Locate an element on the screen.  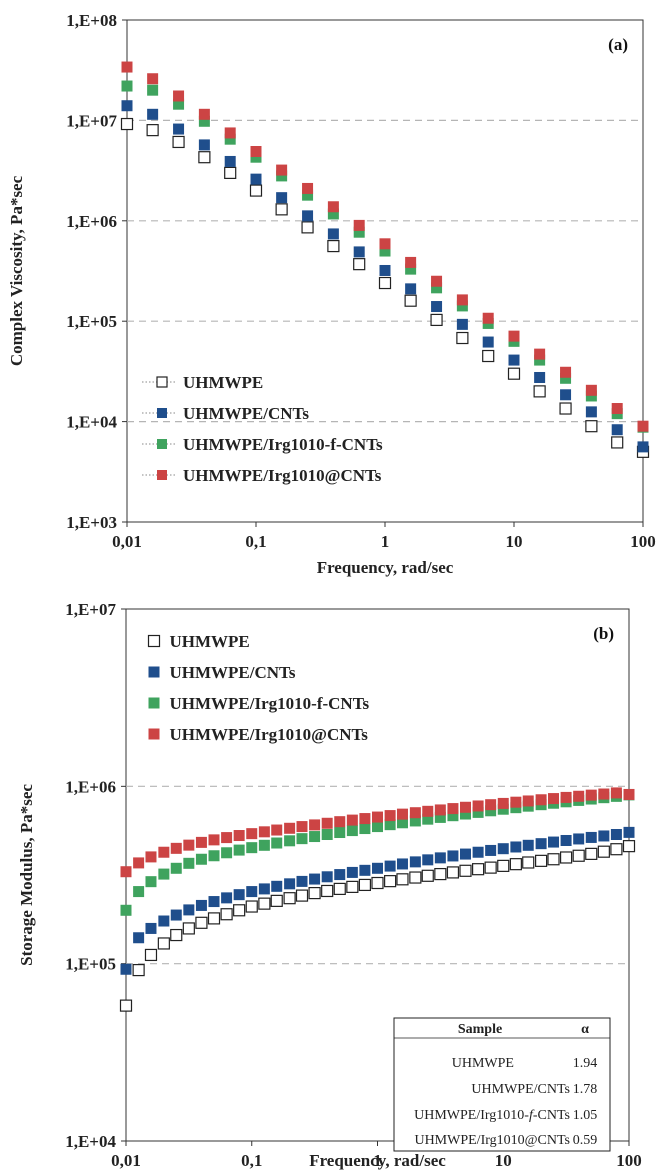
alpha-table-sample-2: UHMWPE/CNTs is located at coordinates (520, 1089).